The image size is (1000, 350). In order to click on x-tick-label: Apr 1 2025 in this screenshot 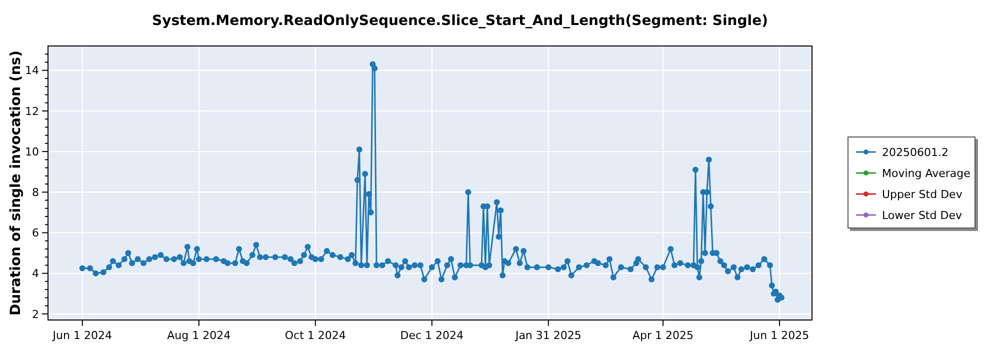, I will do `click(663, 335)`.